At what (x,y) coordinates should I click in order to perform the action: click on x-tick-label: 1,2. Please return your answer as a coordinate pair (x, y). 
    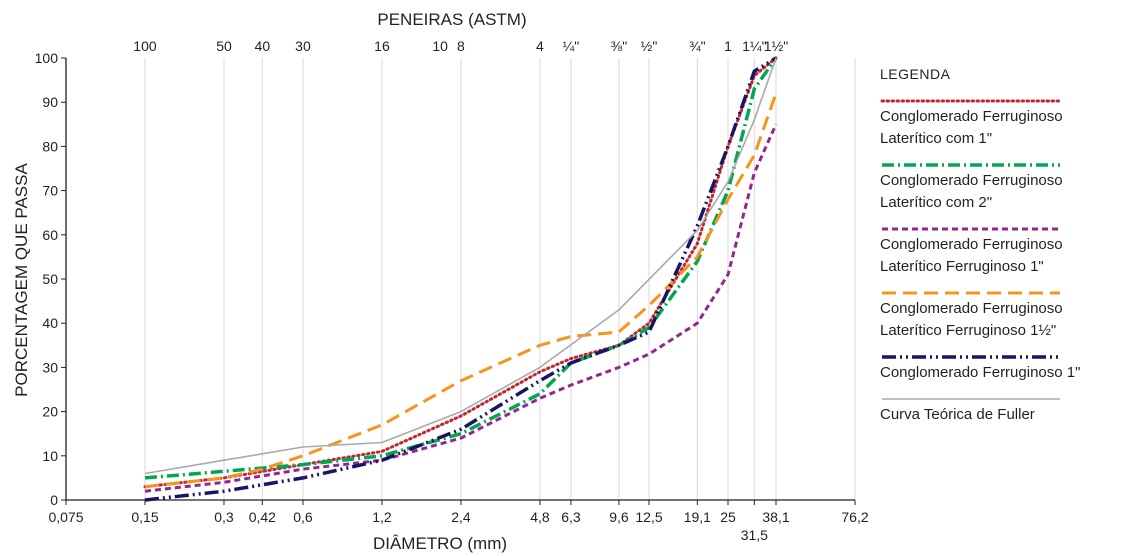
    Looking at the image, I should click on (382, 517).